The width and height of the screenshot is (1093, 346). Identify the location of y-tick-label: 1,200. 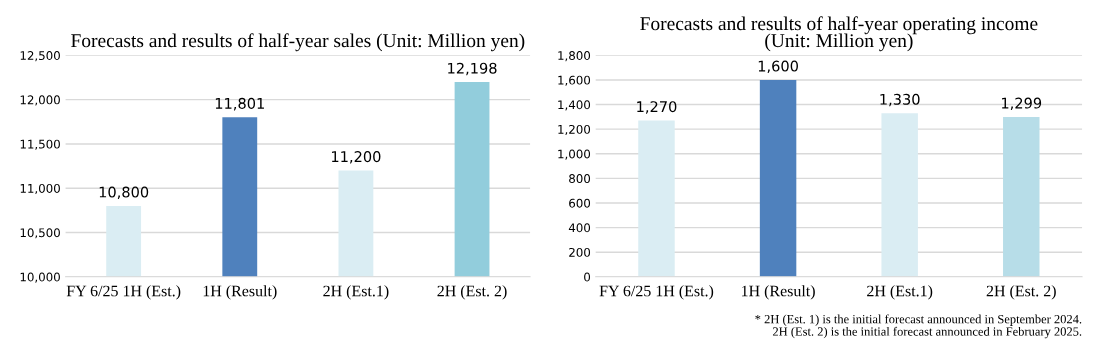
(574, 130).